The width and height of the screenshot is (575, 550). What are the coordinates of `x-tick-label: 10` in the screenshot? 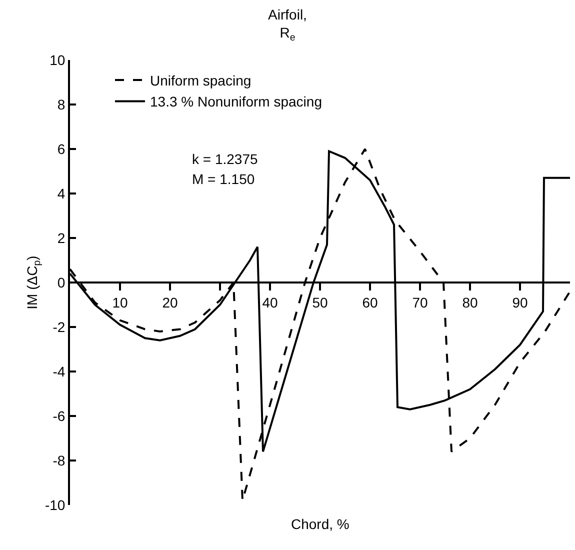 It's located at (120, 302).